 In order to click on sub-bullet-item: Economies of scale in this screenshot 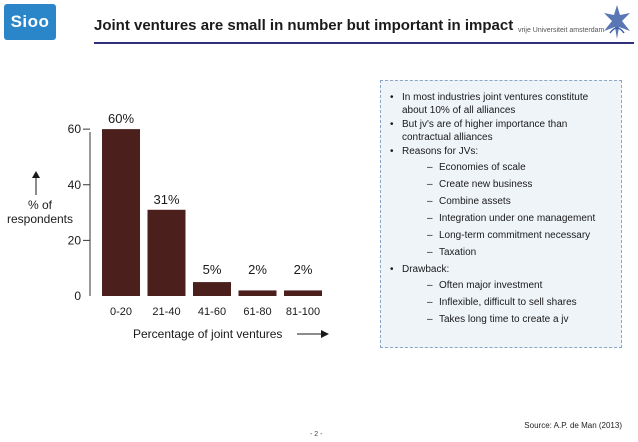, I will do `click(502, 167)`.